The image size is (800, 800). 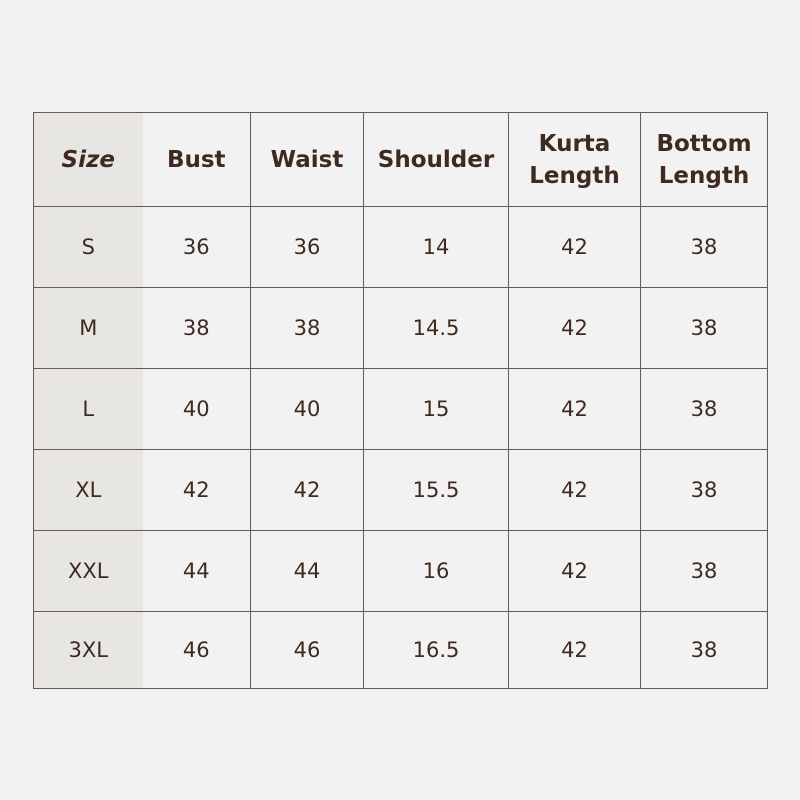 What do you see at coordinates (307, 247) in the screenshot?
I see `cell-waist: 36` at bounding box center [307, 247].